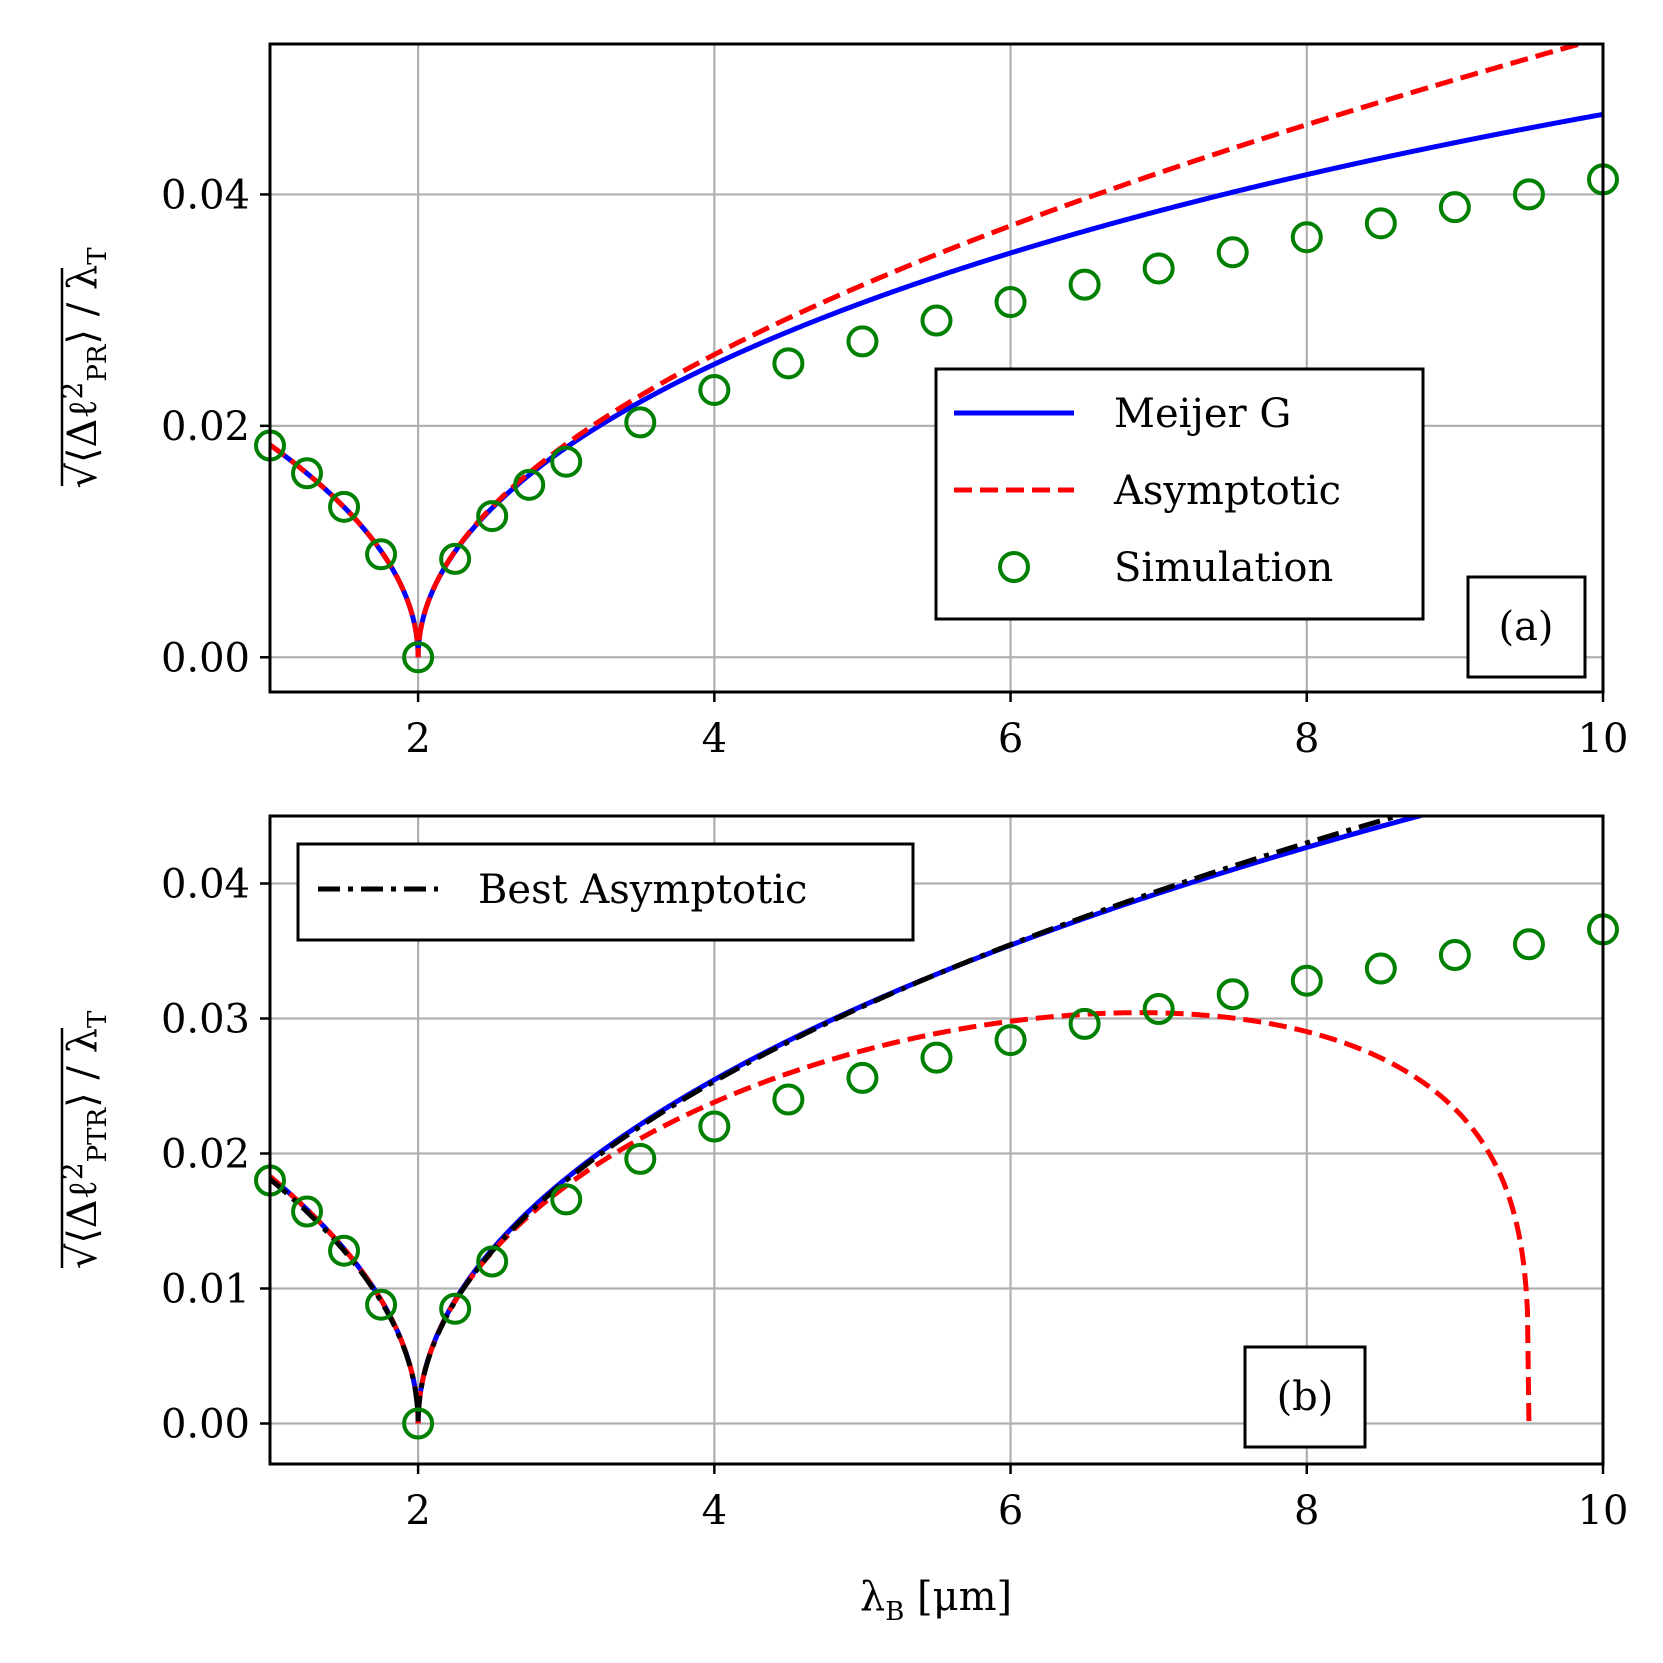  What do you see at coordinates (1223, 568) in the screenshot?
I see `legend-label-simulation: Simulation` at bounding box center [1223, 568].